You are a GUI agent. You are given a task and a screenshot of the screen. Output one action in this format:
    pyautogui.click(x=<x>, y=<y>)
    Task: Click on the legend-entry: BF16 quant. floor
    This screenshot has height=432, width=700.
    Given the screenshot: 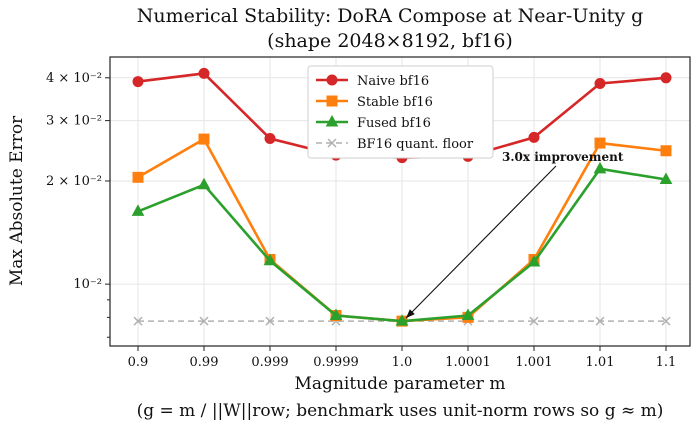 What is the action you would take?
    pyautogui.click(x=395, y=144)
    